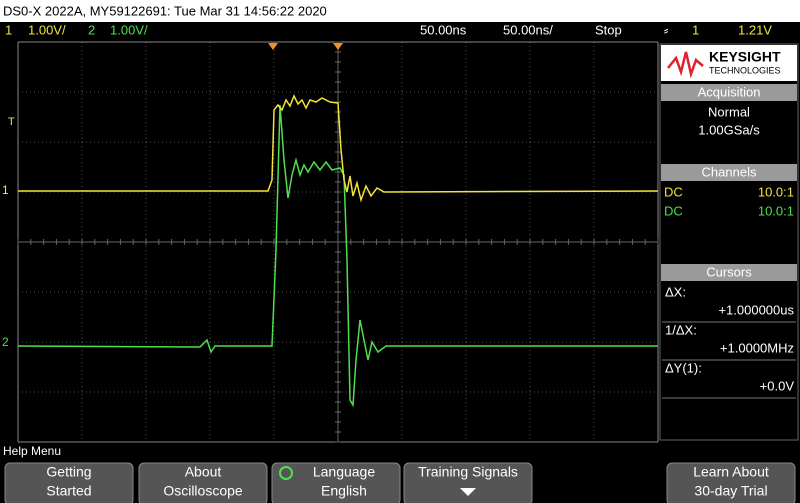 The width and height of the screenshot is (800, 503). Describe the element at coordinates (608, 29) in the screenshot. I see `run-state: Stop` at that location.